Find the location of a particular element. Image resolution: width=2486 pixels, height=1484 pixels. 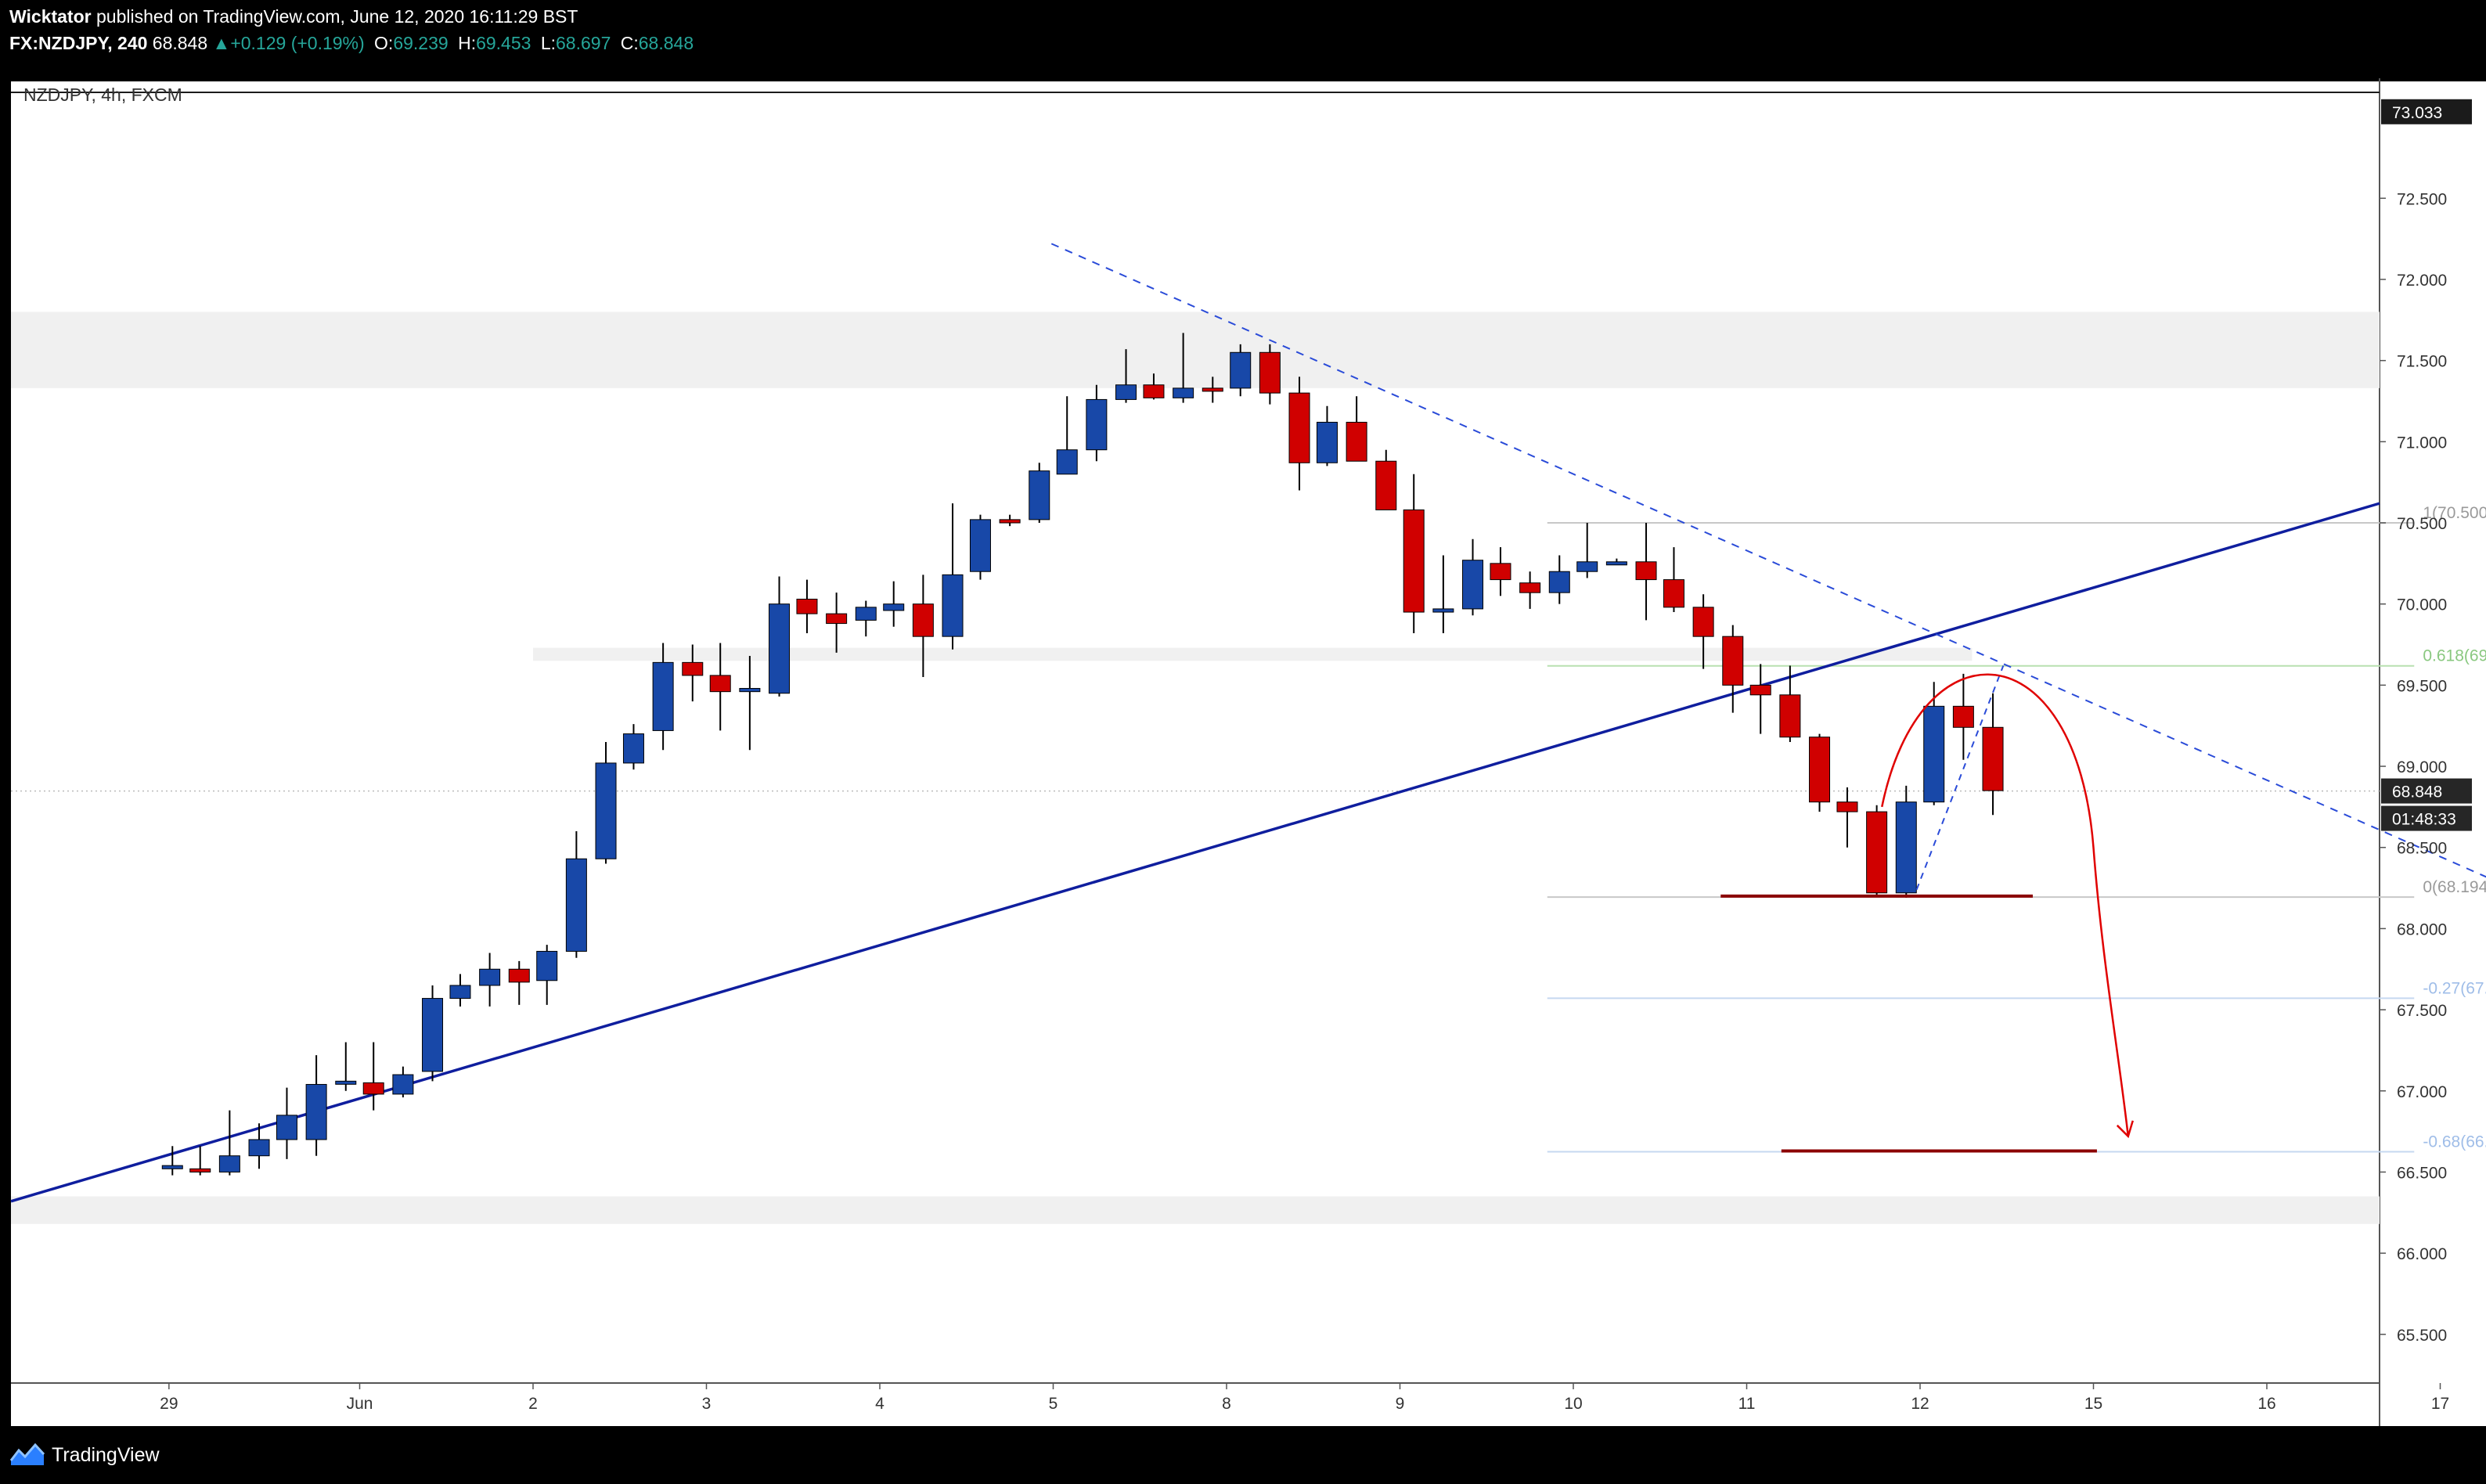

symbol-name: FX:NZDJPY, 240 is located at coordinates (78, 43).